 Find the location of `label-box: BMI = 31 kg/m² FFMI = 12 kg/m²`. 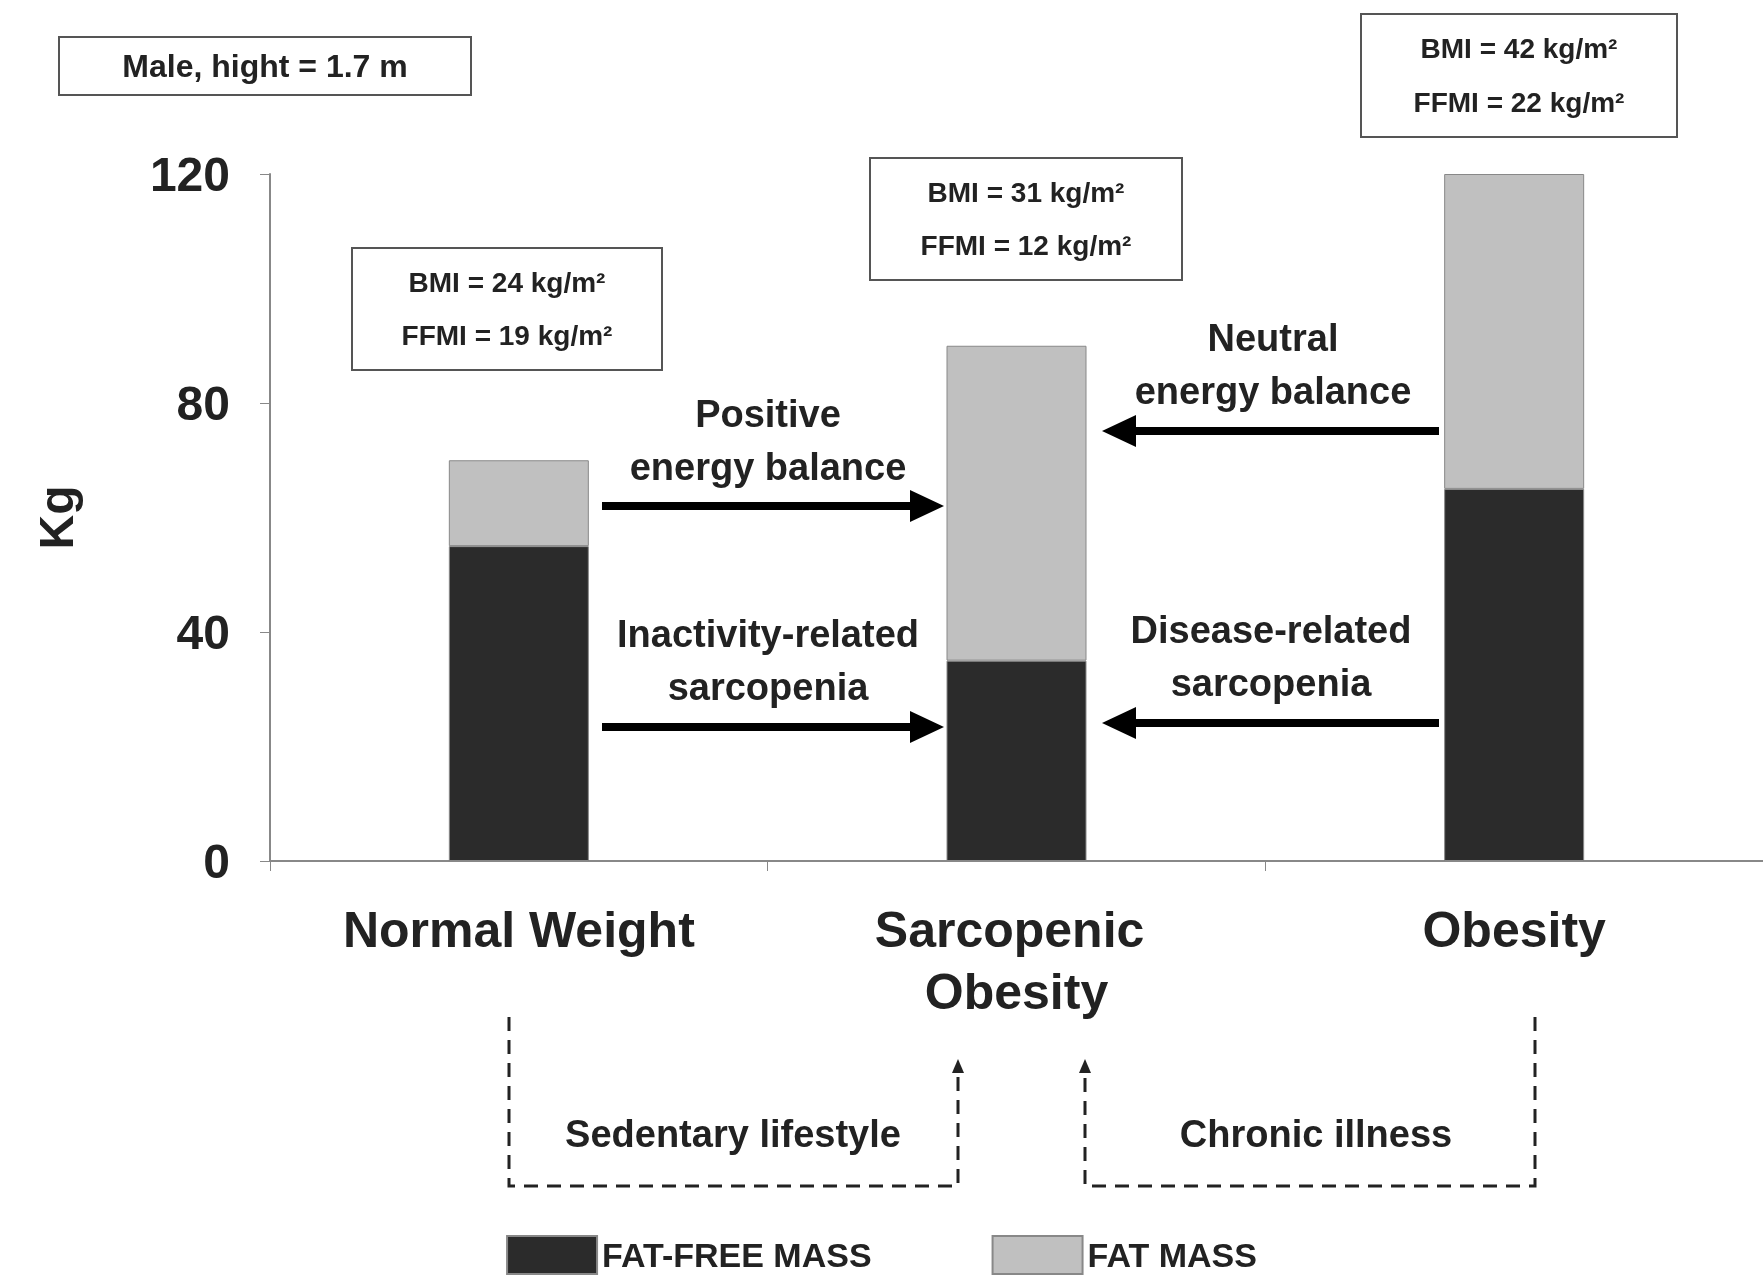

label-box: BMI = 31 kg/m² FFMI = 12 kg/m² is located at coordinates (1026, 219).